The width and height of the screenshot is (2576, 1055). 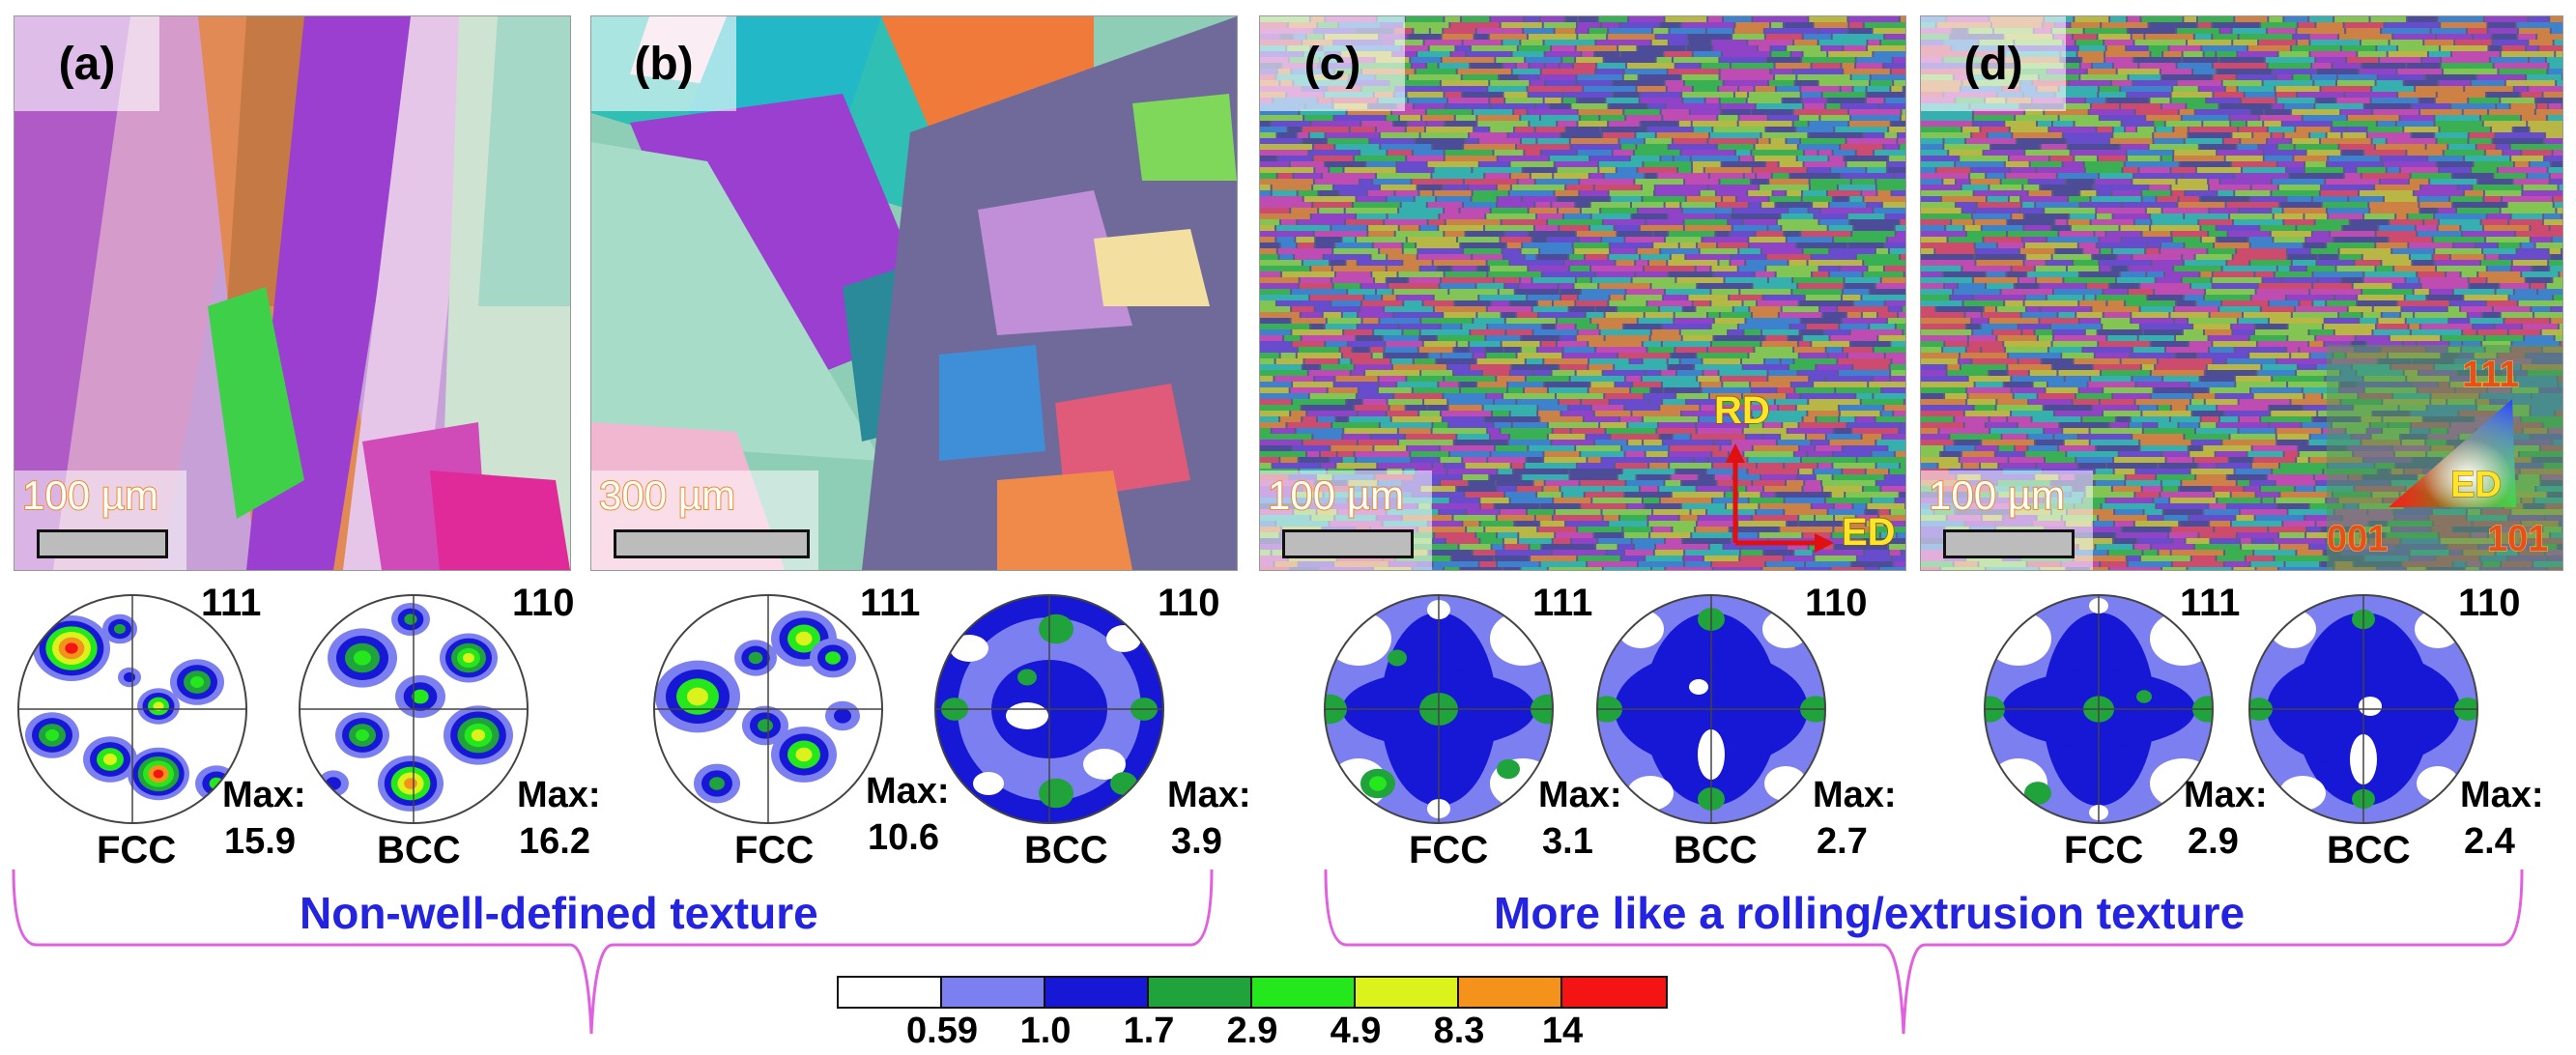 I want to click on intensity-colorbar, so click(x=1253, y=992).